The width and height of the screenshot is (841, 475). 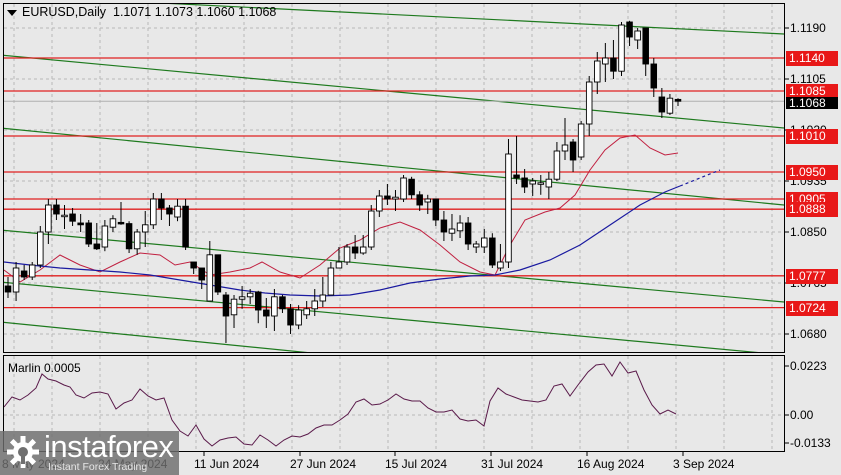 What do you see at coordinates (808, 28) in the screenshot?
I see `price-tick-label: 1.1190` at bounding box center [808, 28].